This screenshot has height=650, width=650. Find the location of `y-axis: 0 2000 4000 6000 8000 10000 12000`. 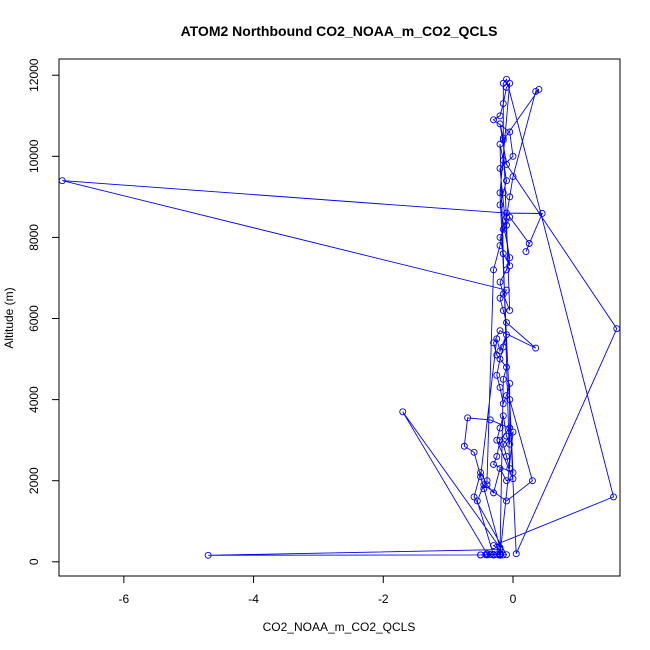

y-axis: 0 2000 4000 6000 8000 10000 12000 is located at coordinates (43, 311).